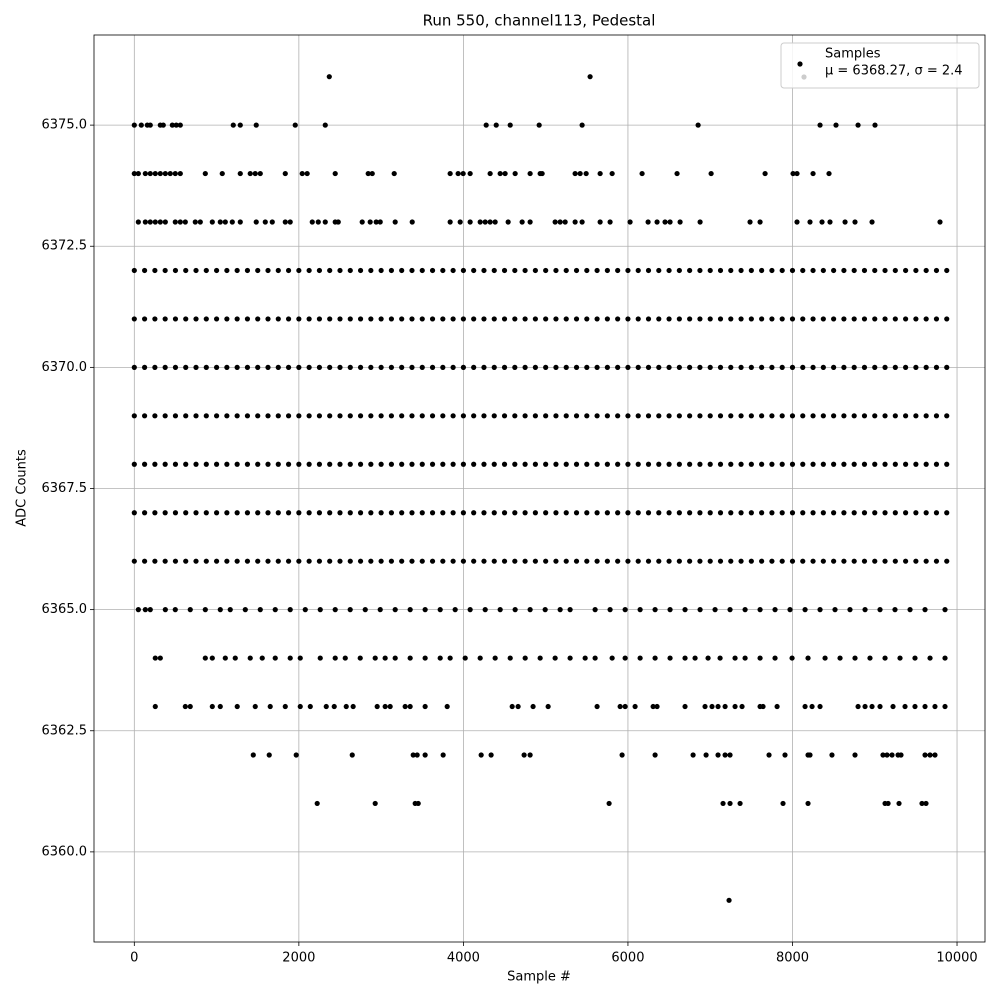  Describe the element at coordinates (65, 246) in the screenshot. I see `y-tick-label: 6372.5` at that location.